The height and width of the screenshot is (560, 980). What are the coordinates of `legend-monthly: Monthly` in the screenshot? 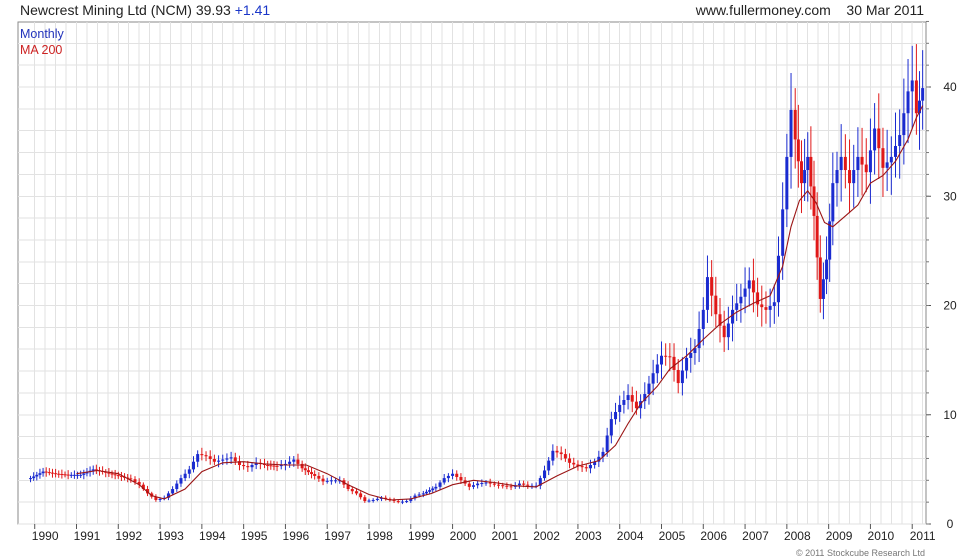 It's located at (42, 34).